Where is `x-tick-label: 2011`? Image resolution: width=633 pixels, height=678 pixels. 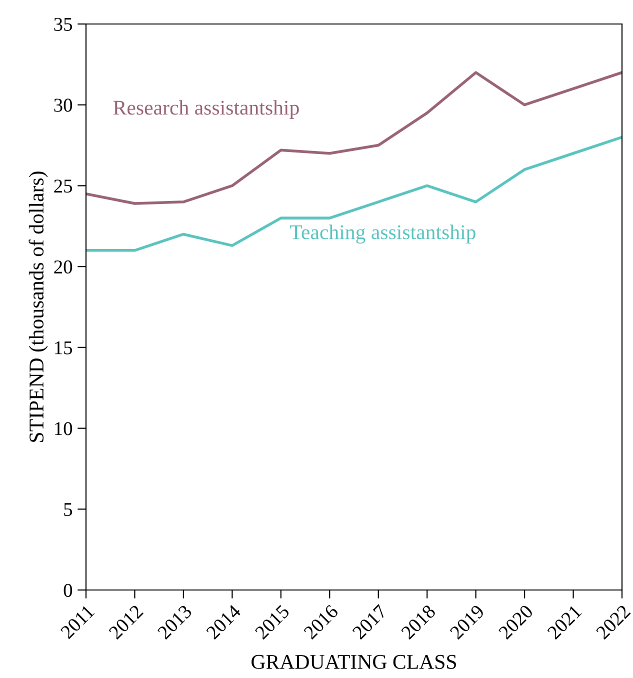 x-tick-label: 2011 is located at coordinates (77, 622).